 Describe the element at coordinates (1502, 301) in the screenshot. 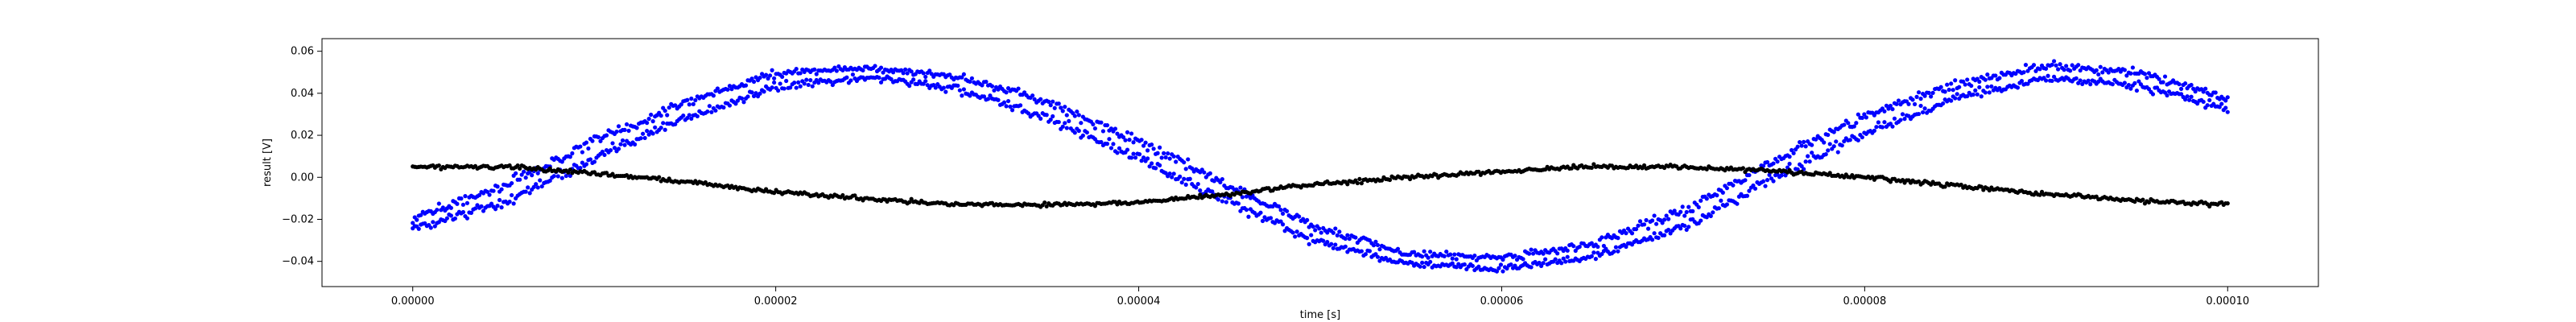

I see `x-tick-label: 0.00006` at that location.